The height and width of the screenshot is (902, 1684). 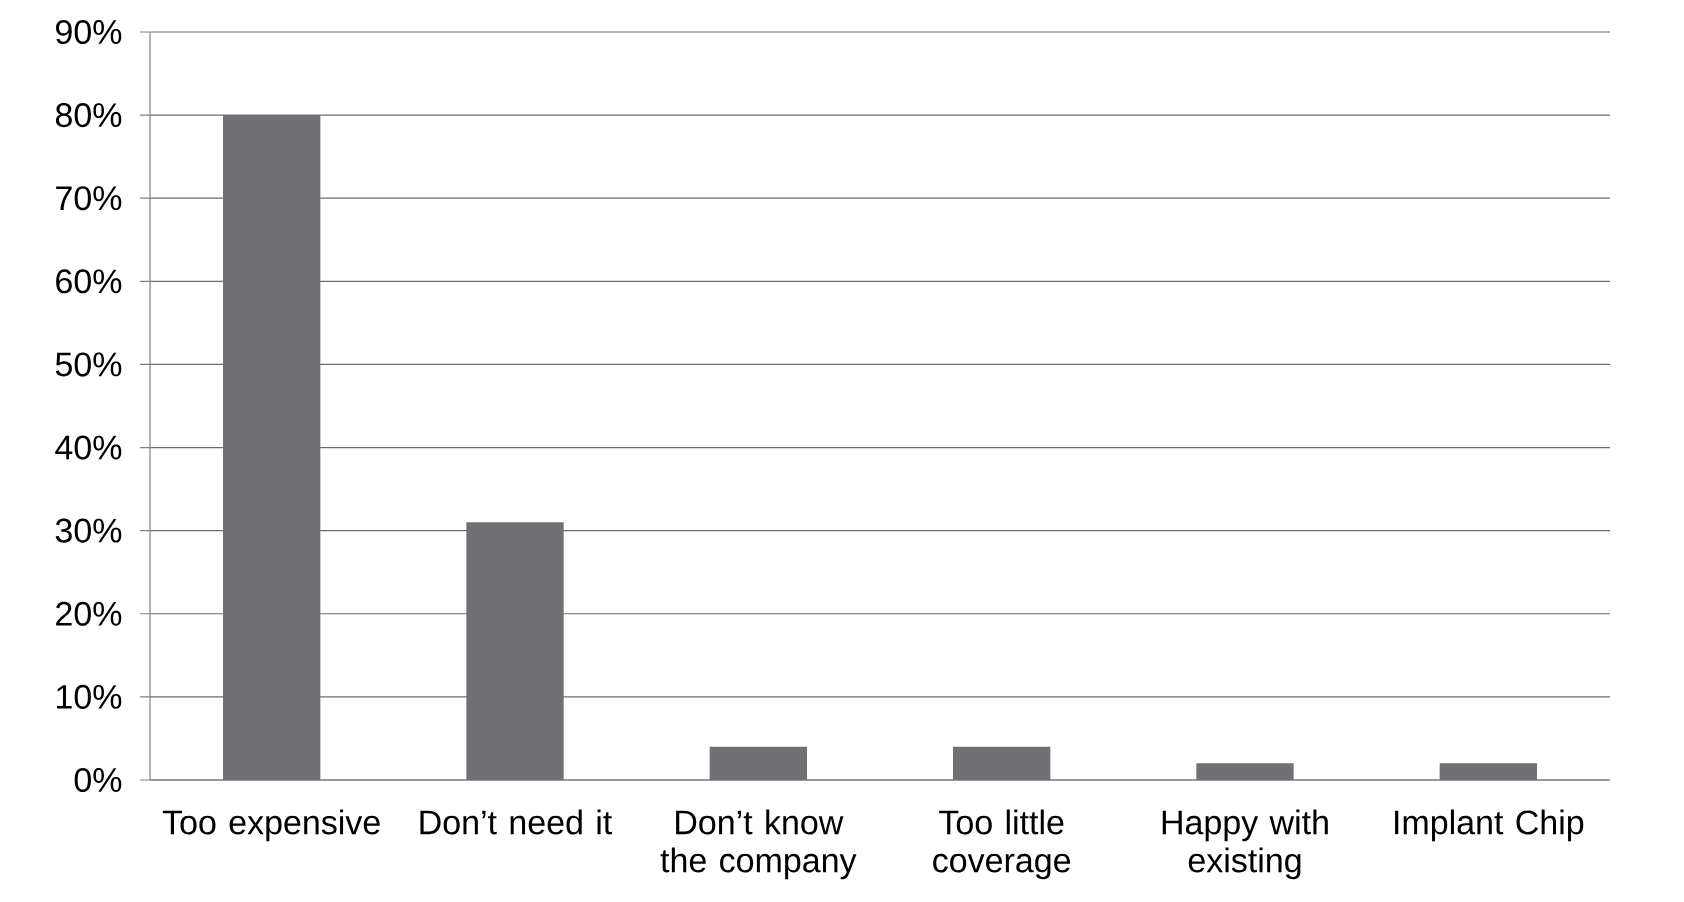 What do you see at coordinates (98, 780) in the screenshot?
I see `y-tick-label: 0%` at bounding box center [98, 780].